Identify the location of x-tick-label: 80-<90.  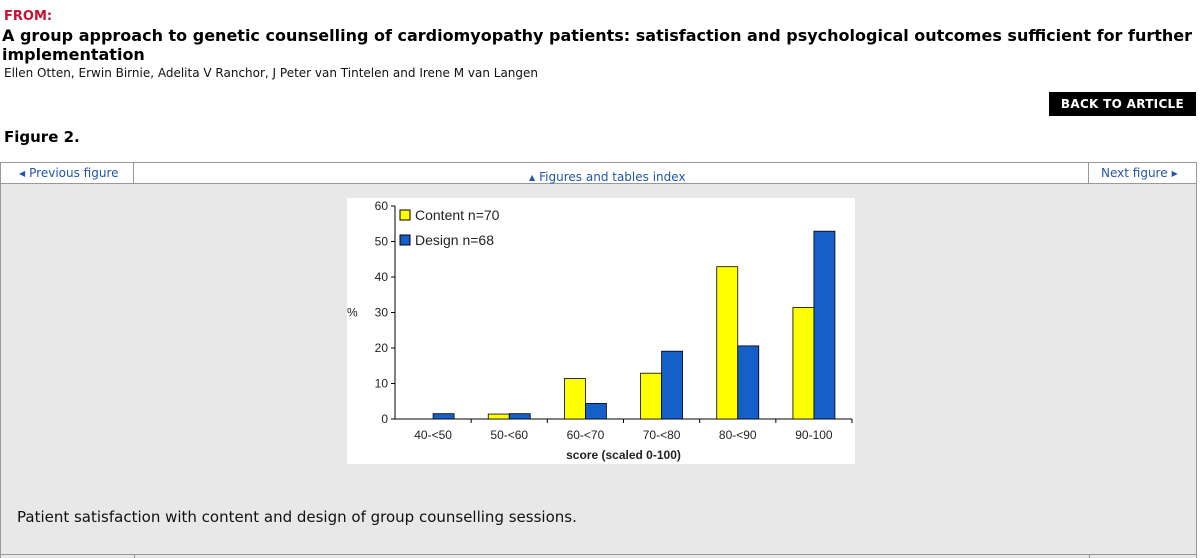
(738, 435).